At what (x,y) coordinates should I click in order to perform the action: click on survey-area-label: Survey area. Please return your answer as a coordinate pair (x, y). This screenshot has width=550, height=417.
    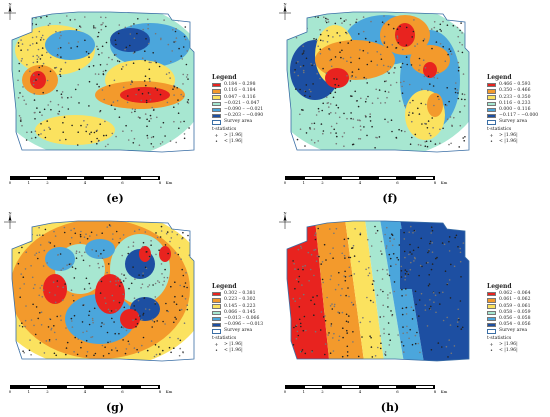
    Looking at the image, I should click on (513, 122).